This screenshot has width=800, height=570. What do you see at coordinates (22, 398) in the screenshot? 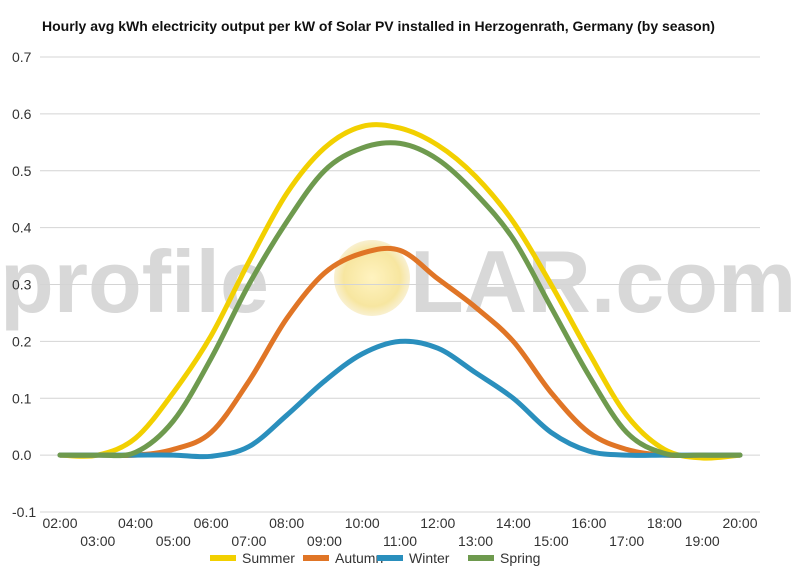
I see `y-tick-label: 0.1` at bounding box center [22, 398].